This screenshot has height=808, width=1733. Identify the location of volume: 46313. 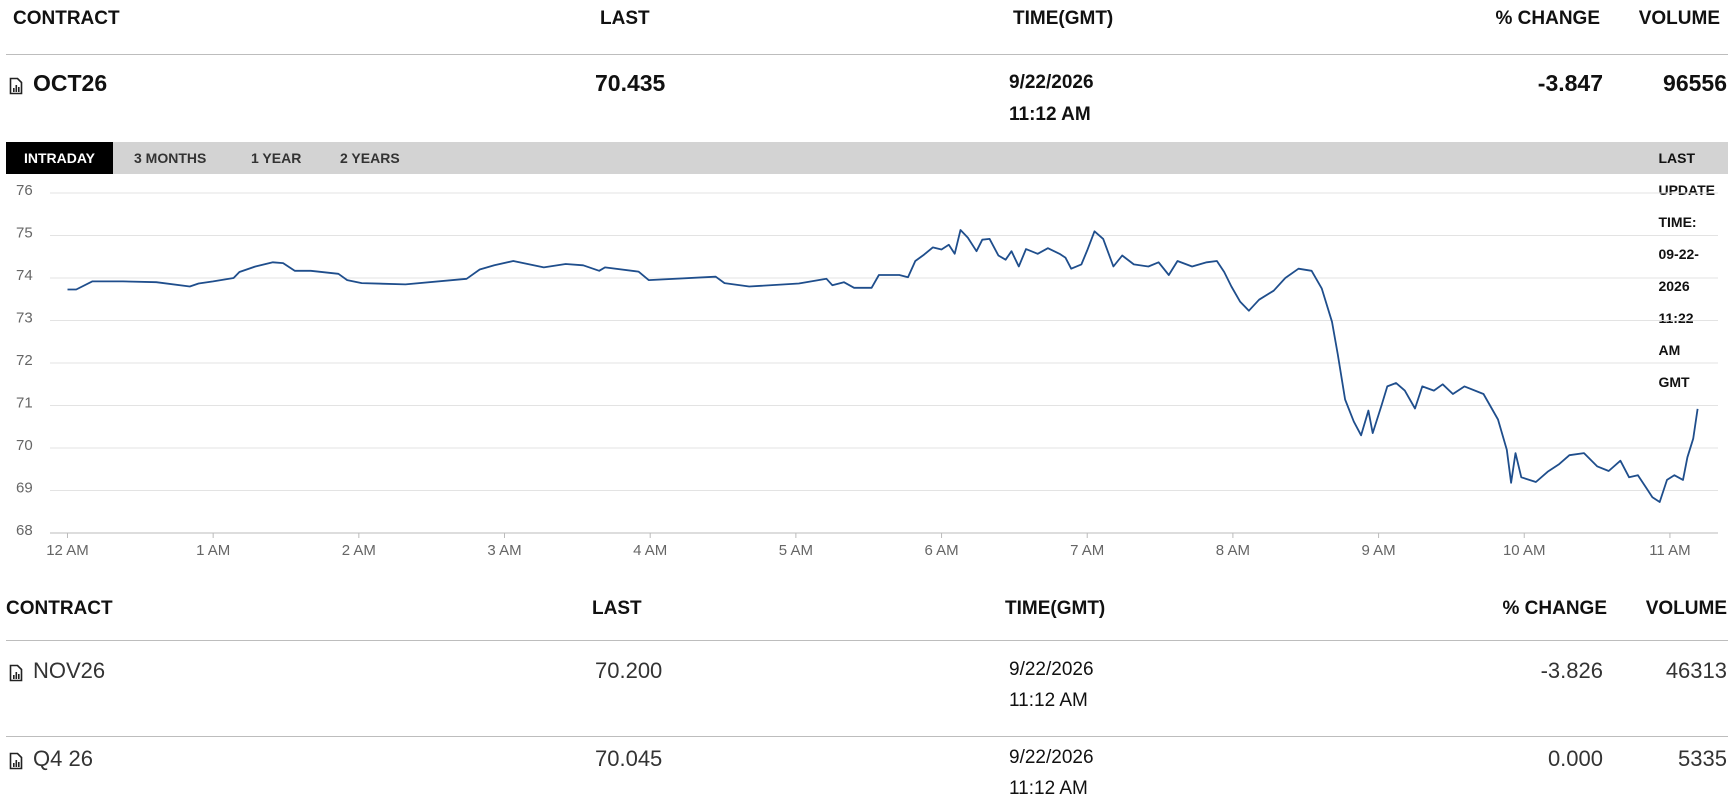
(1696, 670).